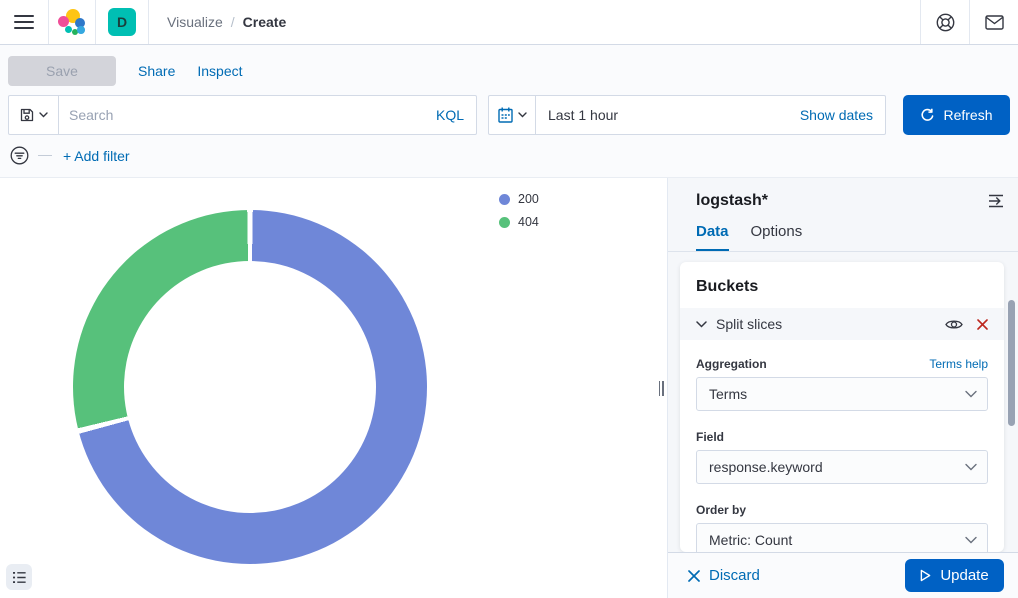 This screenshot has width=1018, height=598. Describe the element at coordinates (712, 237) in the screenshot. I see `tab-data: Data` at that location.